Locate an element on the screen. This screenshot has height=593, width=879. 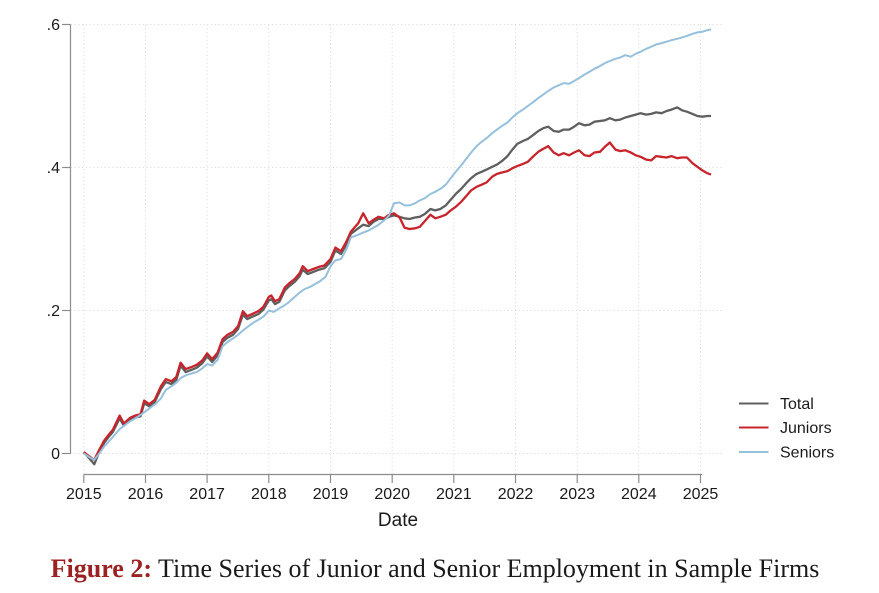
svg-text: 2025 is located at coordinates (701, 494).